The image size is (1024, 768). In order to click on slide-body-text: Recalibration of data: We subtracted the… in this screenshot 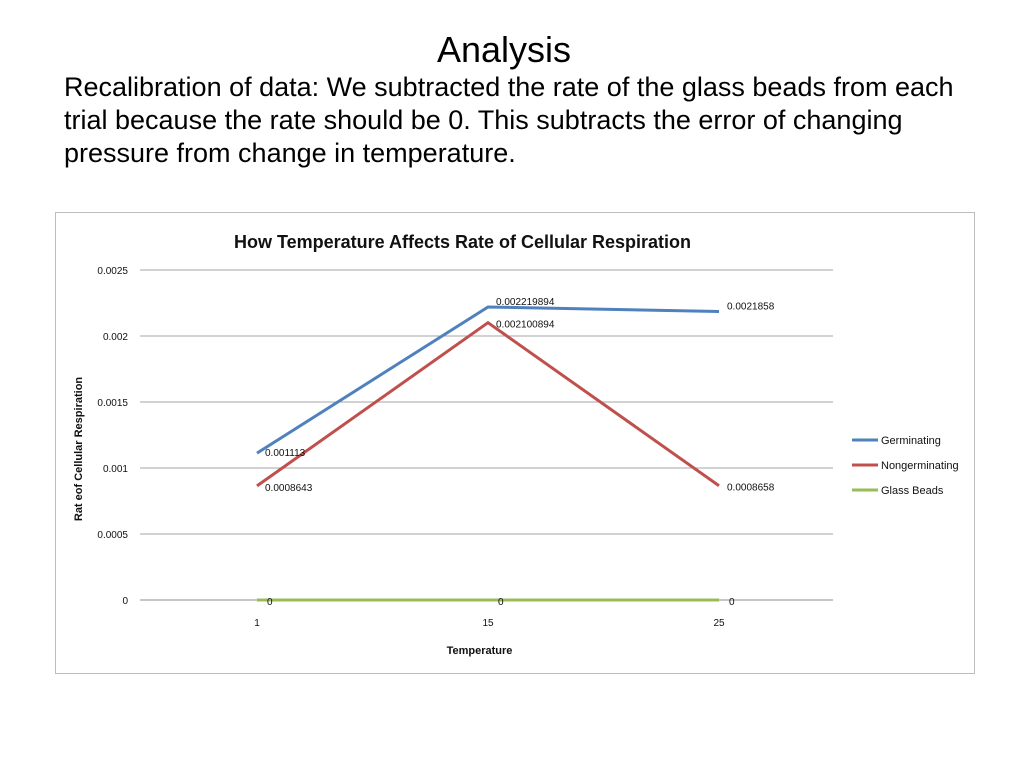, I will do `click(509, 120)`.